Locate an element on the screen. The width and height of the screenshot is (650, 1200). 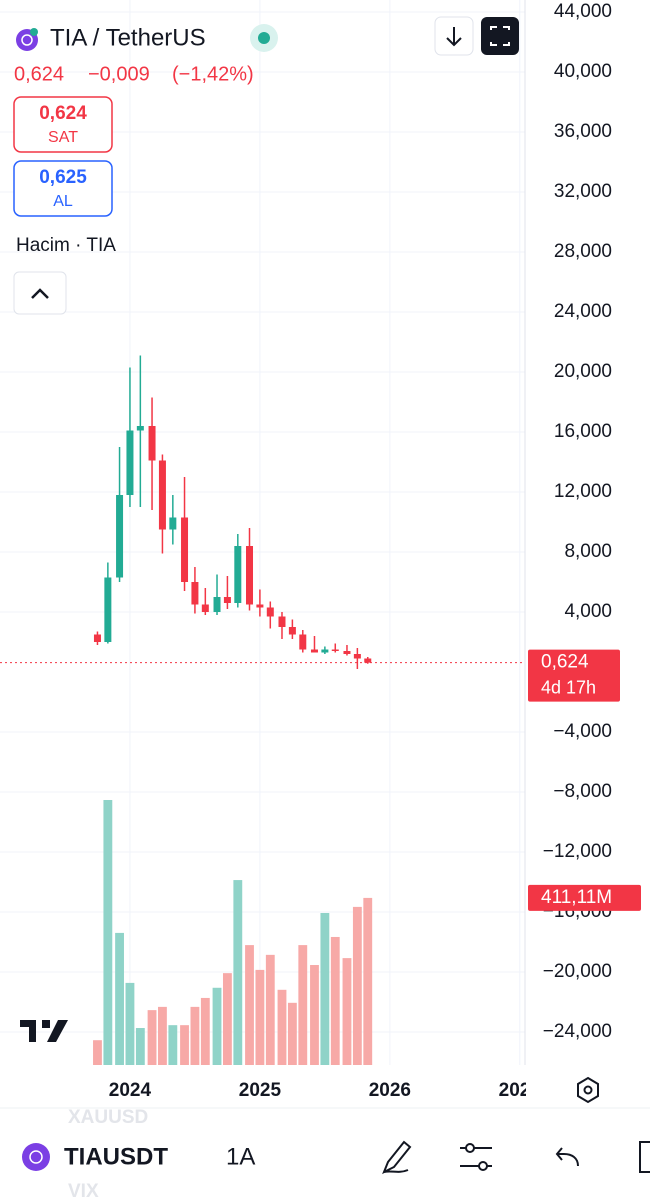
settings-icon is located at coordinates (588, 1090).